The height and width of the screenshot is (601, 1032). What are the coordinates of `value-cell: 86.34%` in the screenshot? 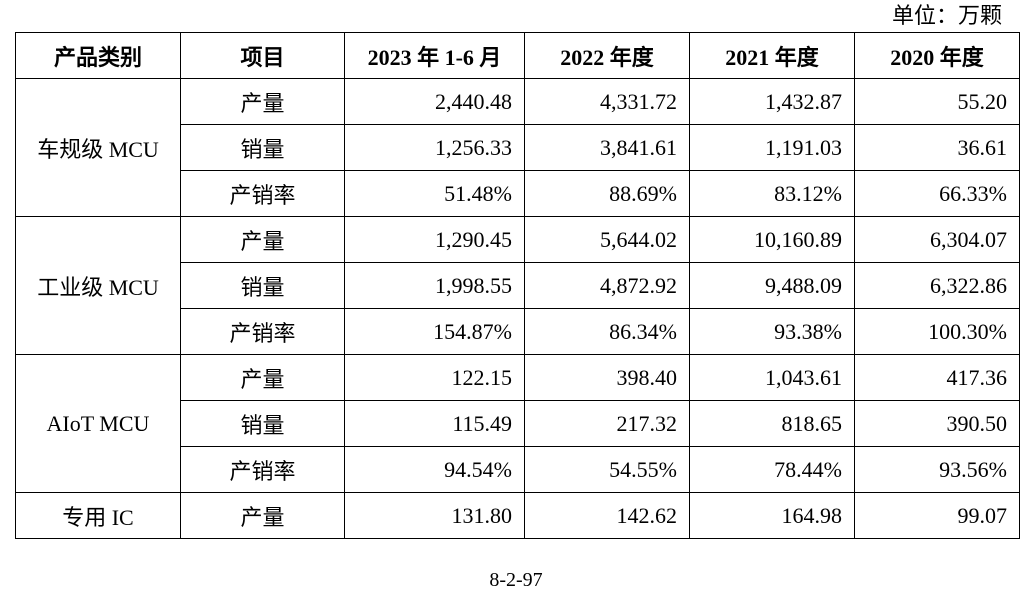 It's located at (607, 331).